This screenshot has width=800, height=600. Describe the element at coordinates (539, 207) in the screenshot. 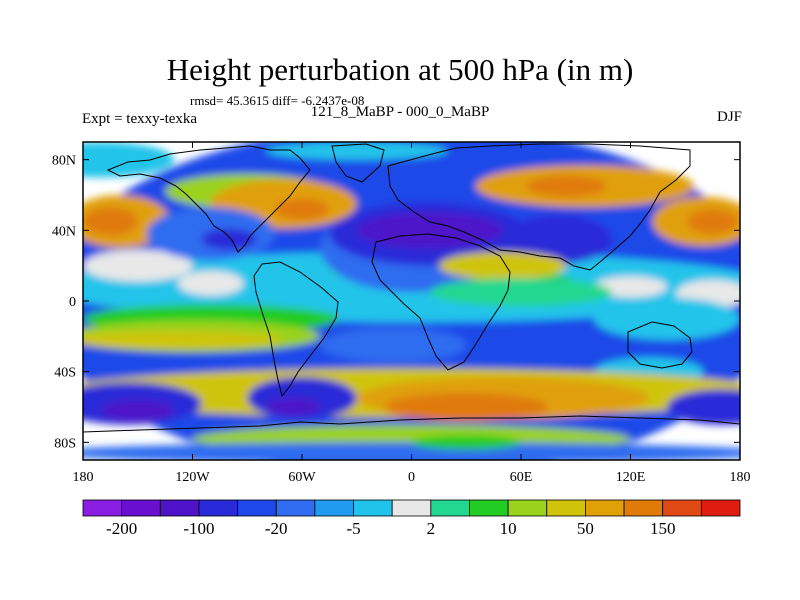

I see `coastline-eurasia` at that location.